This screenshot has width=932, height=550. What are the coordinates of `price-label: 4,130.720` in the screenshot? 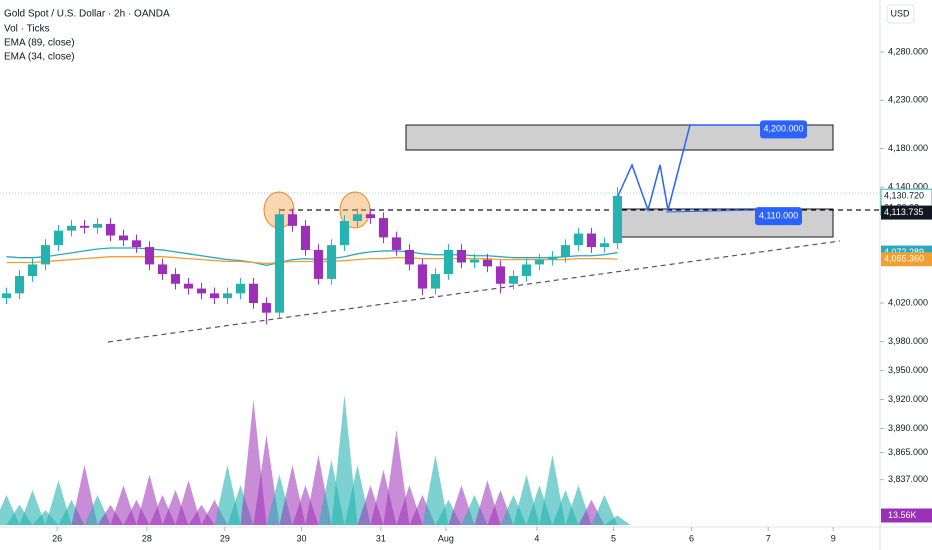 It's located at (904, 196).